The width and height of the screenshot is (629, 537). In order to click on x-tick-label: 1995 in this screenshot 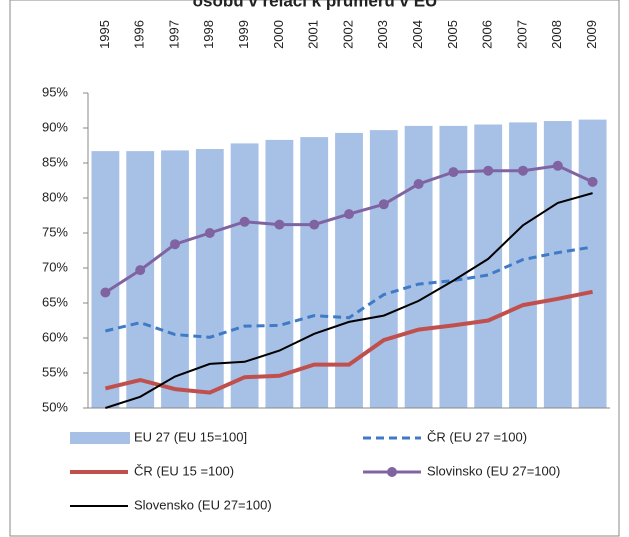, I will do `click(104, 34)`.